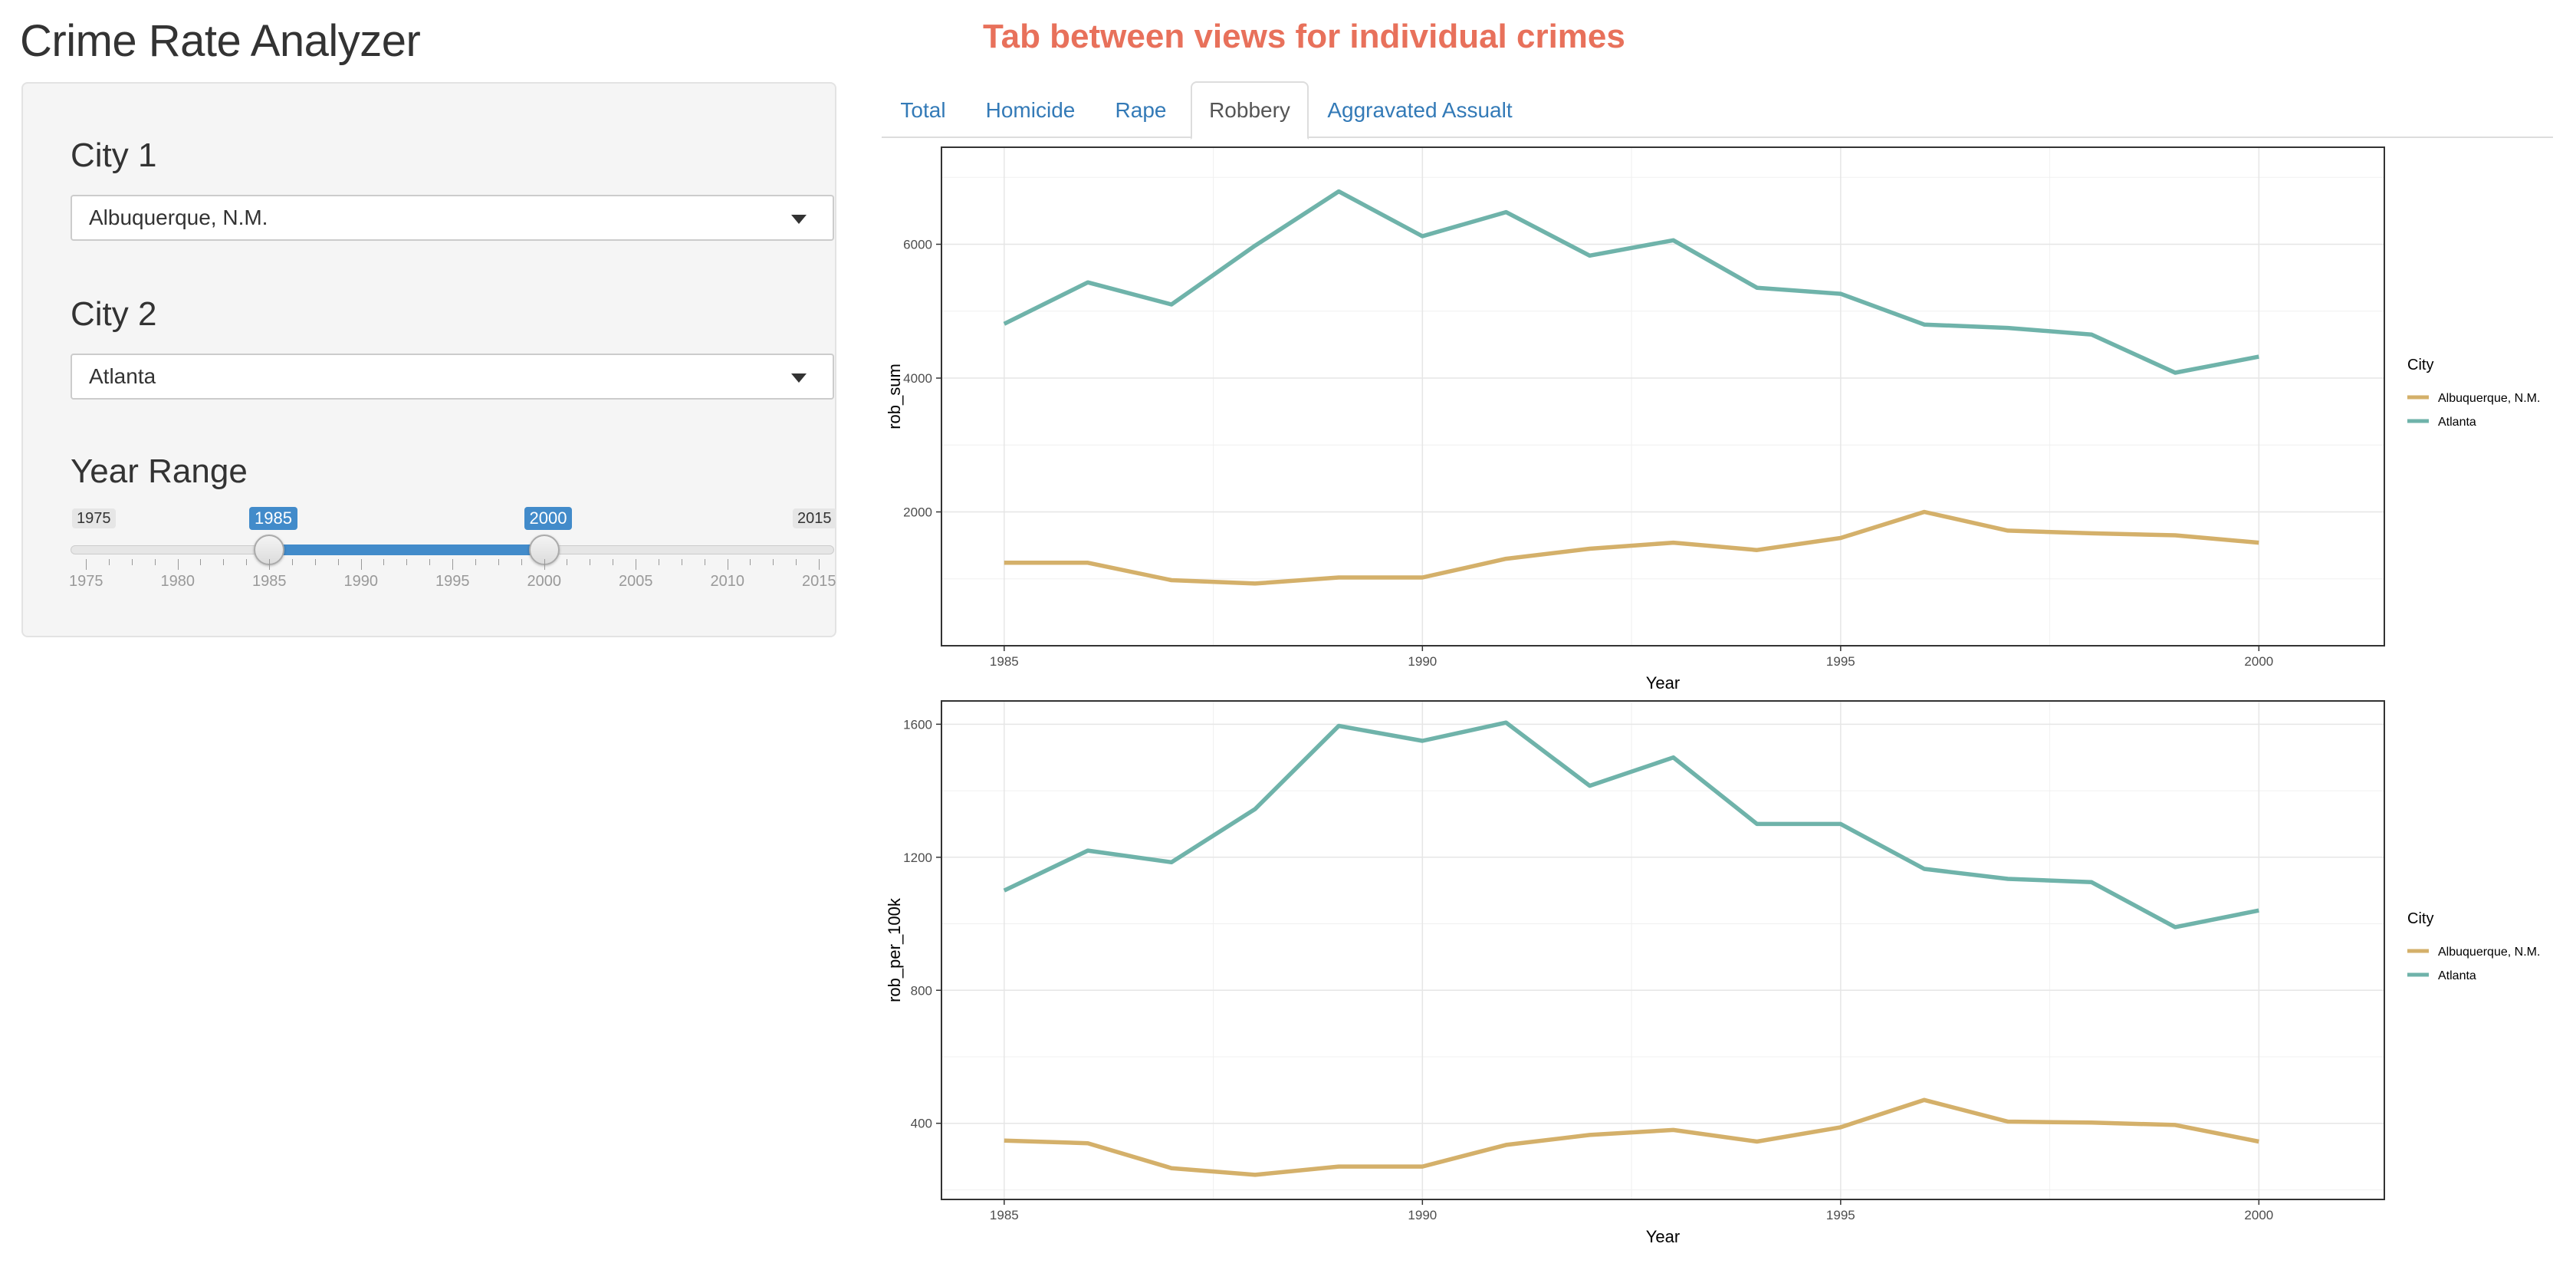  What do you see at coordinates (814, 518) in the screenshot?
I see `slider-max-label: 2015` at bounding box center [814, 518].